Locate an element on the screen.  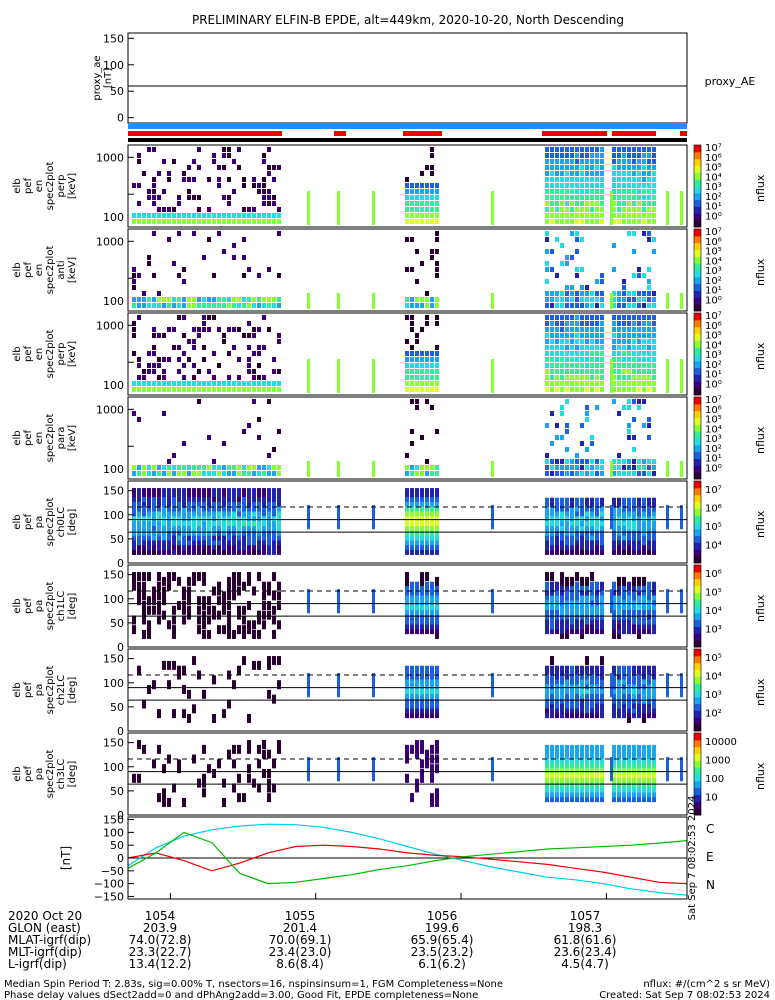
colorbar-frame is located at coordinates (697, 438).